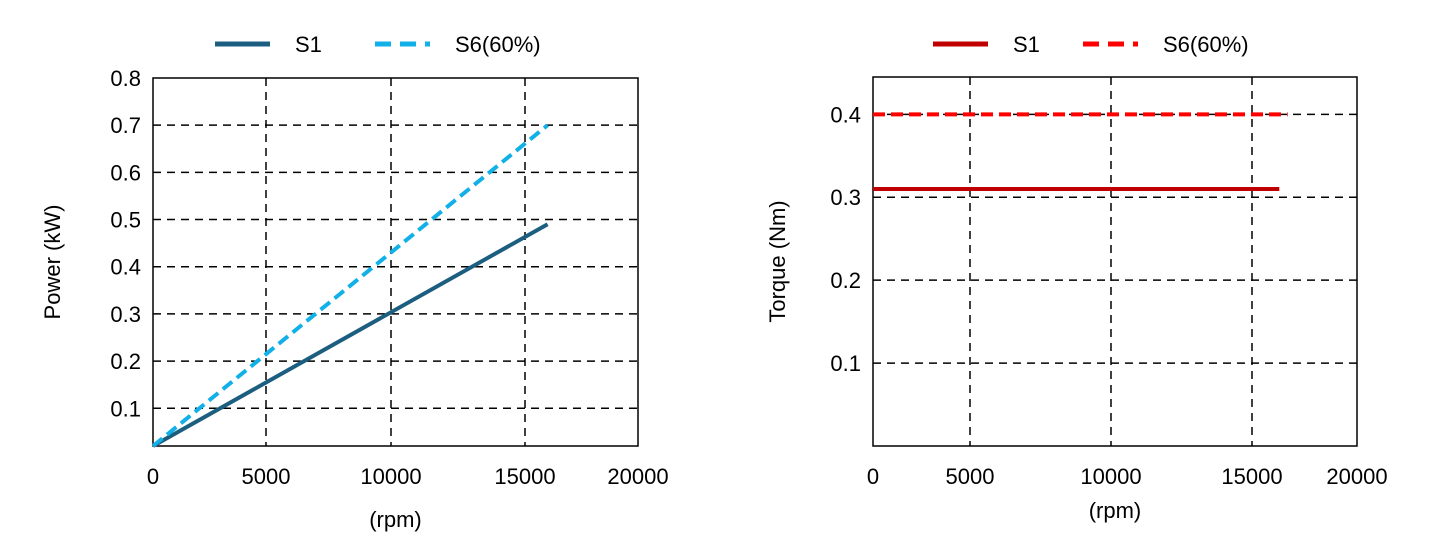  Describe the element at coordinates (52, 262) in the screenshot. I see `y-axis-label: Power (kW)` at that location.